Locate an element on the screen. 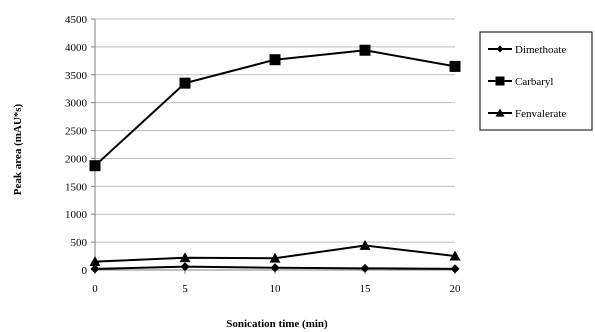 This screenshot has height=332, width=595. x-tick-label: 5 is located at coordinates (185, 289).